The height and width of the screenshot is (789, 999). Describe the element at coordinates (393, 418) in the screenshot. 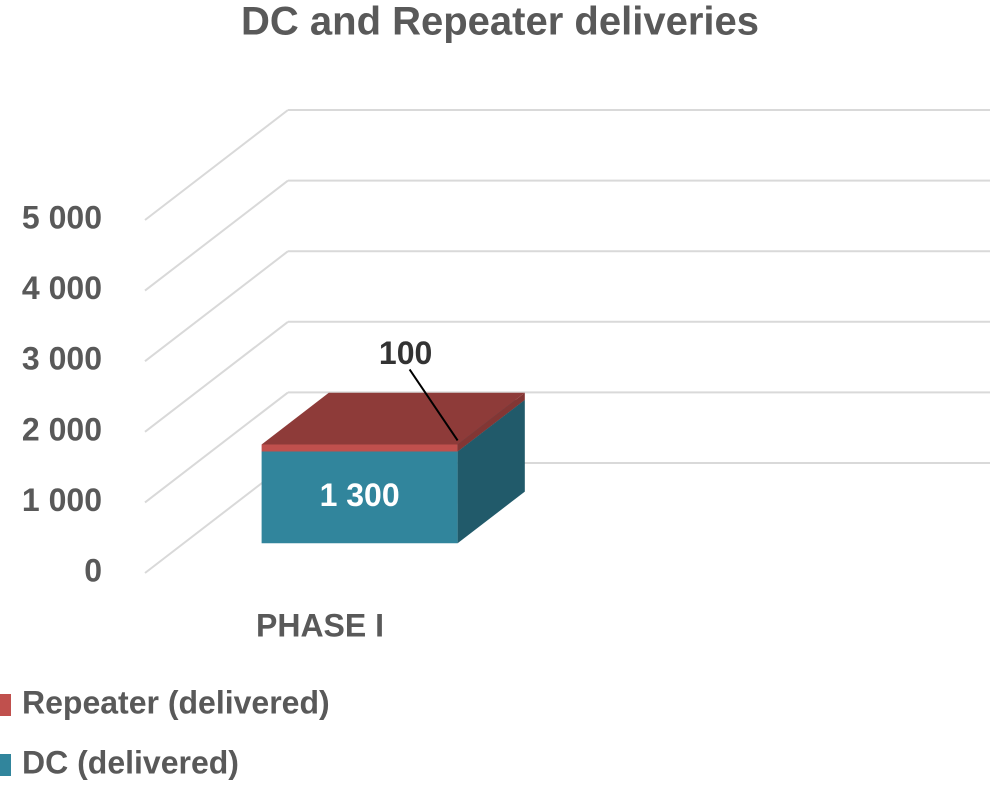

I see `bar-top` at that location.